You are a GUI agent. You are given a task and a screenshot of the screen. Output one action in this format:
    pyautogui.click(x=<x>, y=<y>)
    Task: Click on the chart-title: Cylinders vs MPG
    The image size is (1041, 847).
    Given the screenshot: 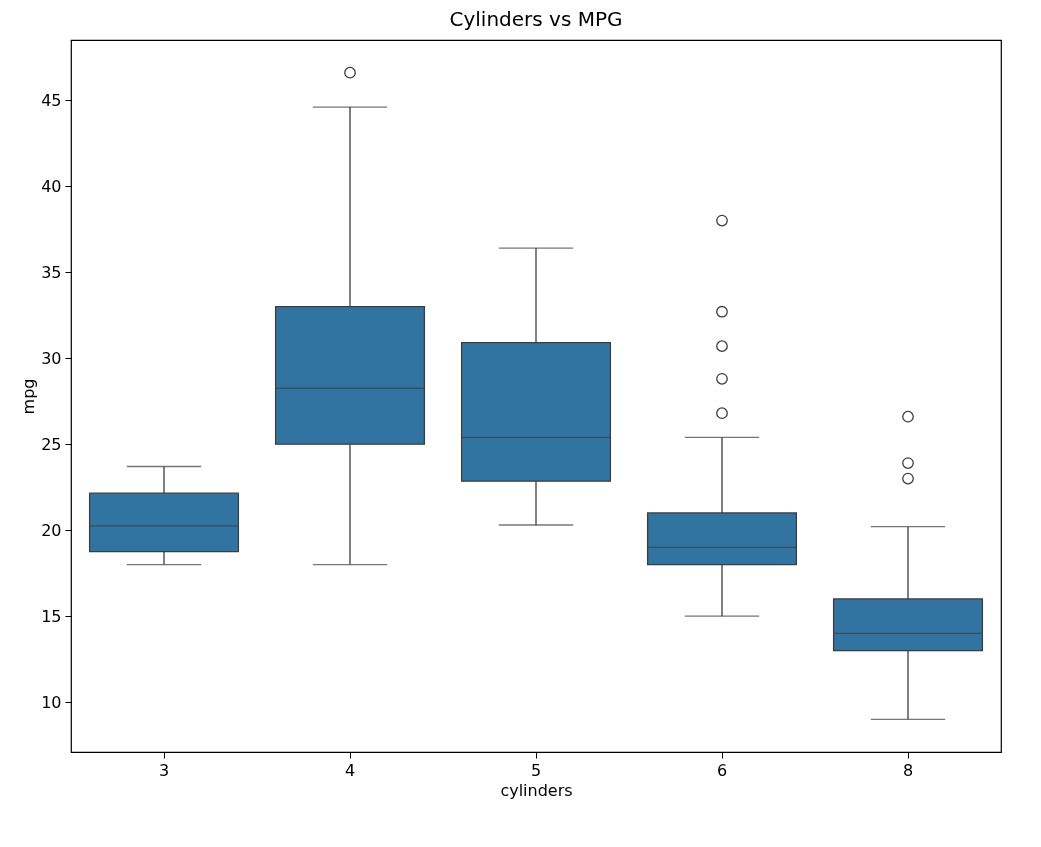 What is the action you would take?
    pyautogui.click(x=536, y=19)
    